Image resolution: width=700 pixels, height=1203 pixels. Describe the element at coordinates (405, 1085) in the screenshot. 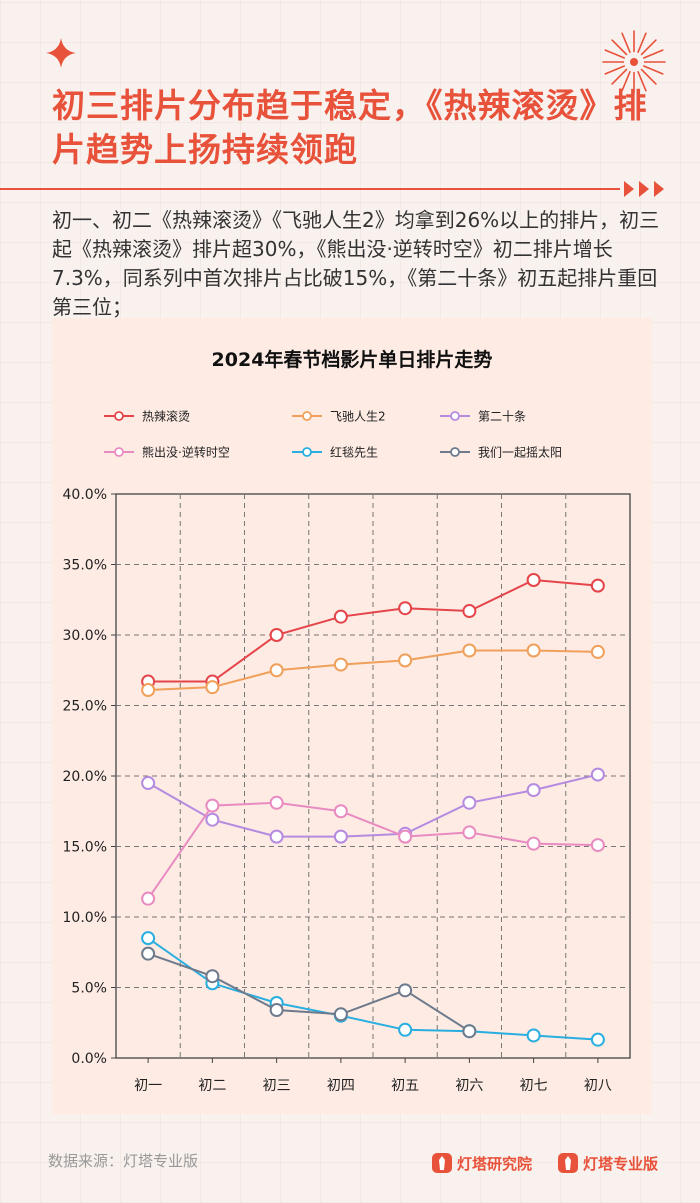

I see `x-tick-label: 初五` at that location.